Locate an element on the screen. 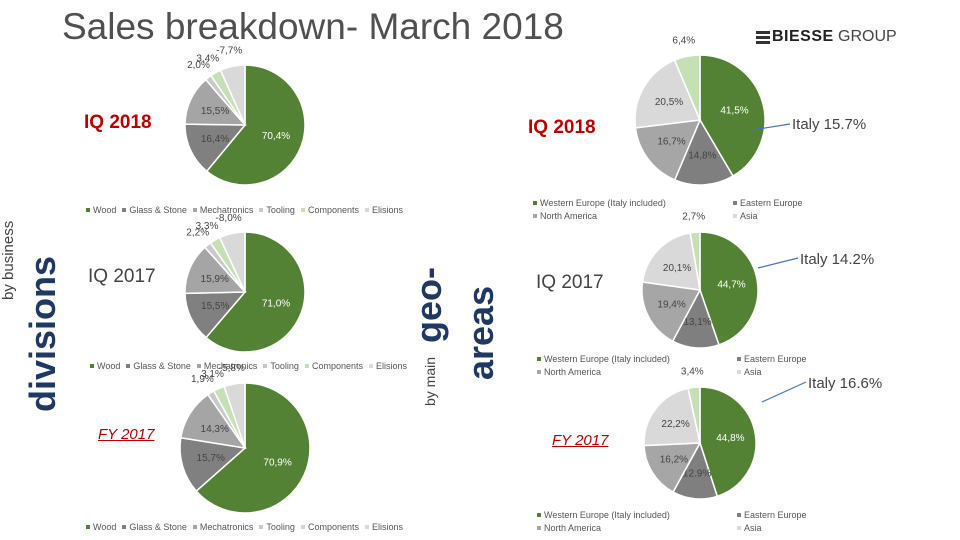 Image resolution: width=960 pixels, height=540 pixels. pie-slice-label: 70,9% is located at coordinates (277, 463).